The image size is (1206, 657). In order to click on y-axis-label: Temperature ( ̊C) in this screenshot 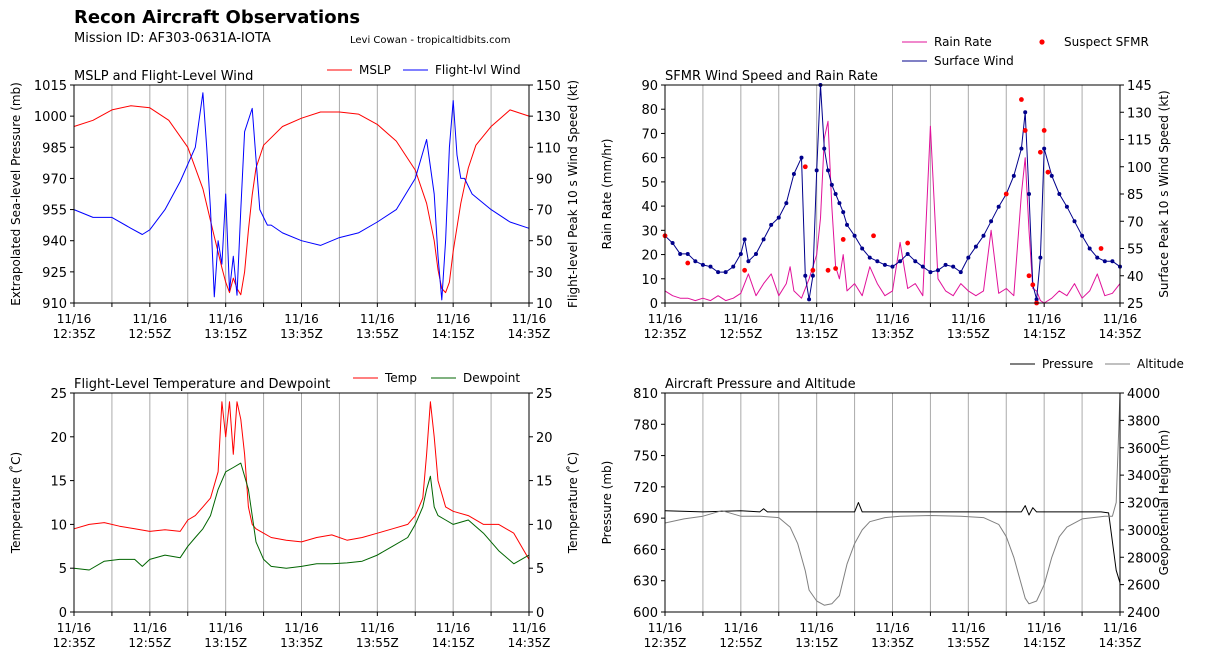, I will do `click(15, 503)`.